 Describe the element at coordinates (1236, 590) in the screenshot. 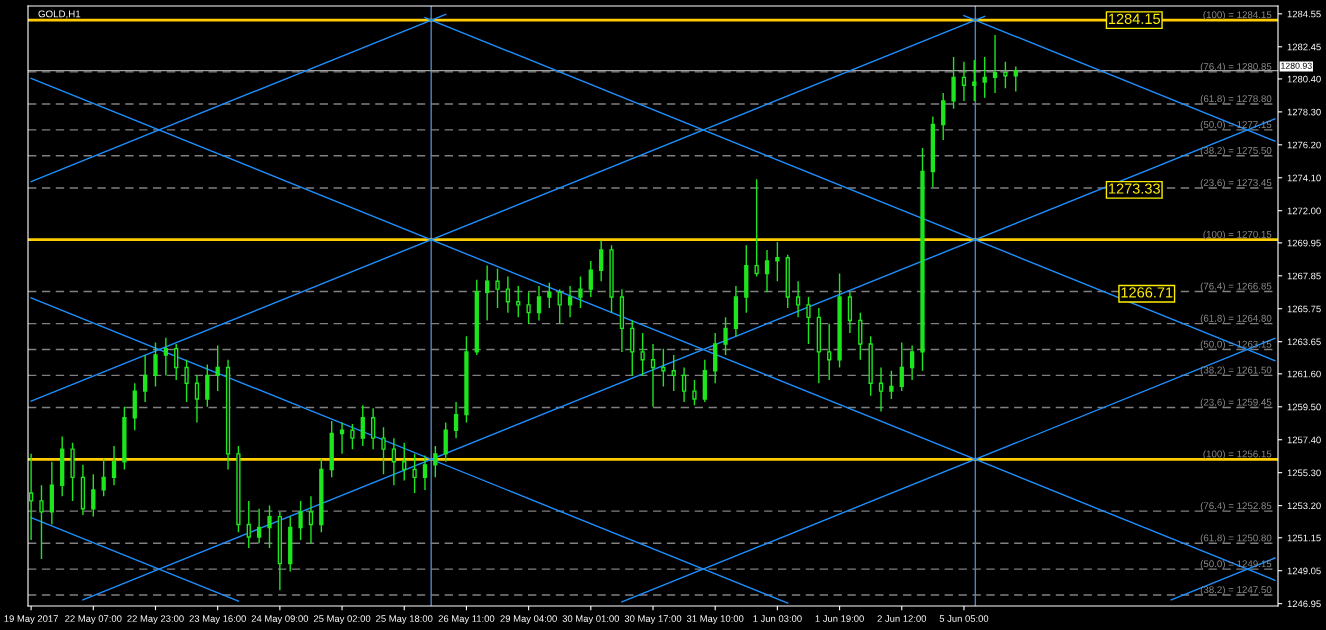

I see `ref-line-label: (38.2) = 1247.50` at that location.